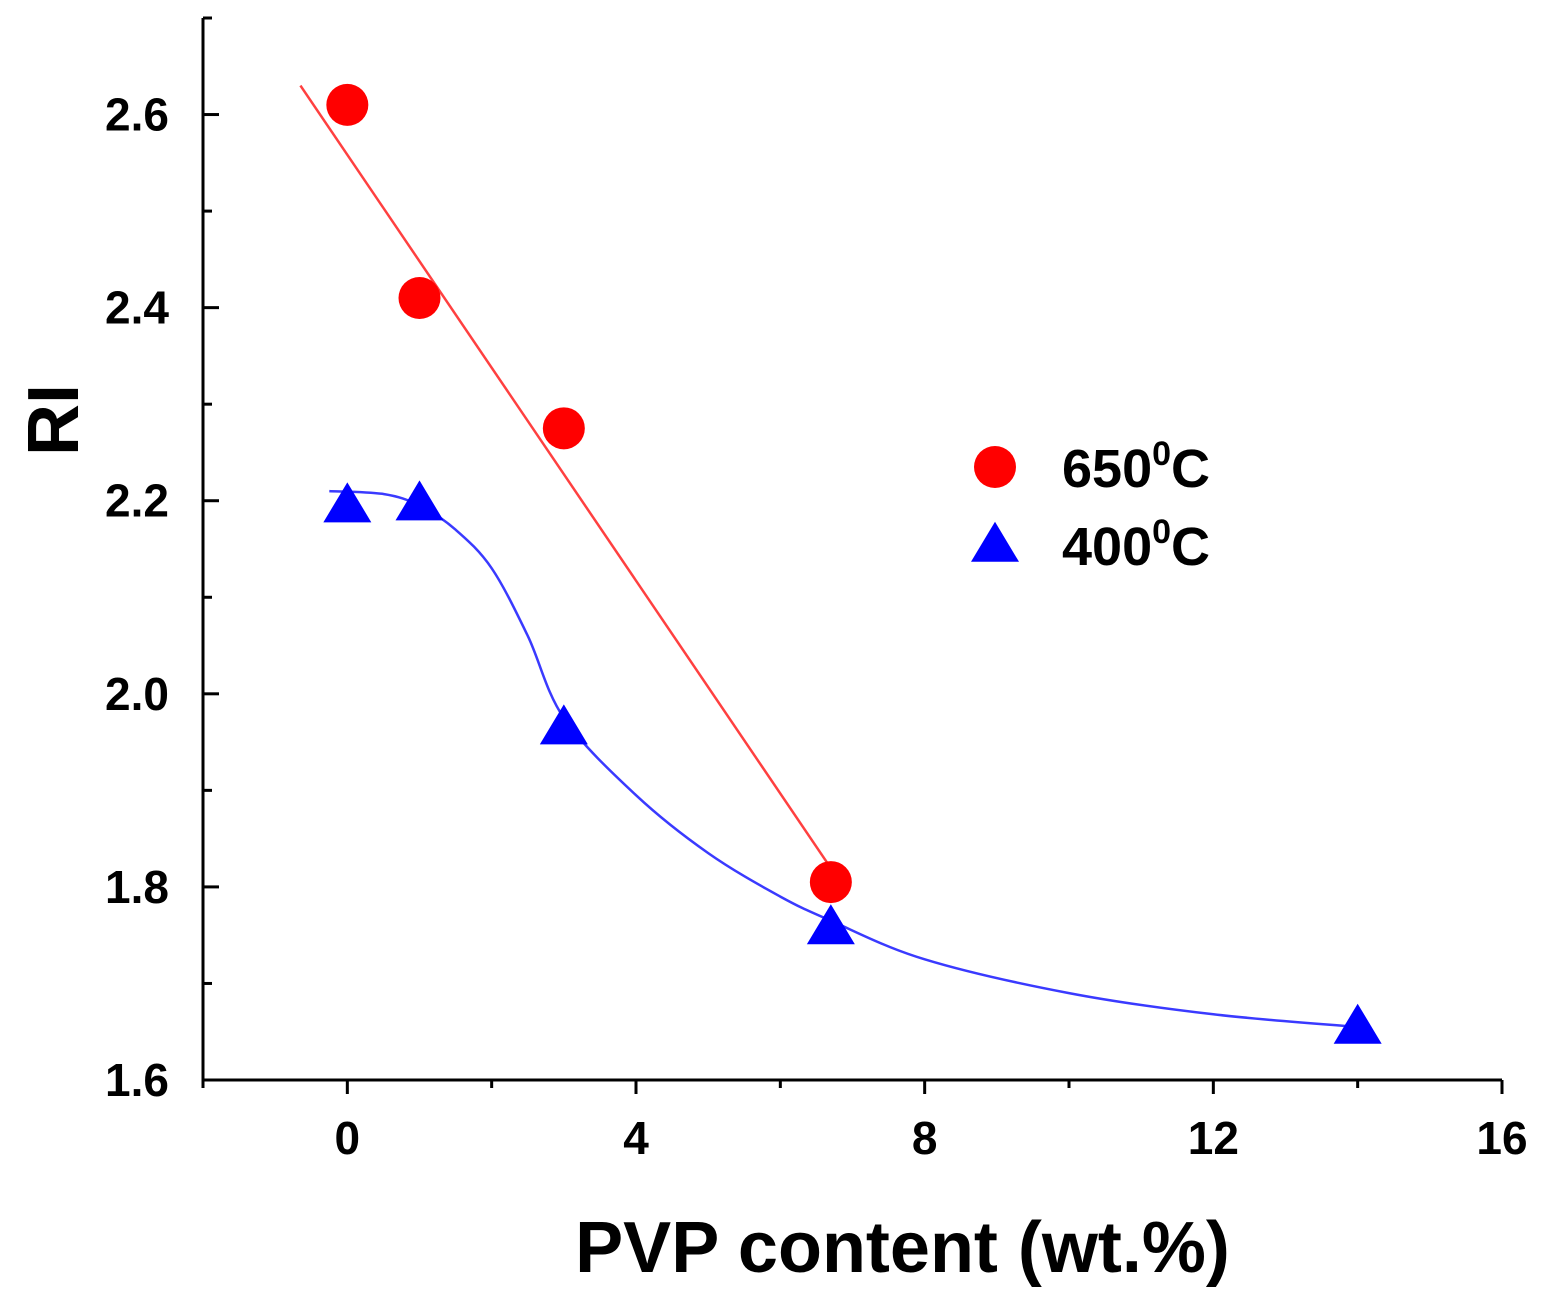 This screenshot has width=1546, height=1314. I want to click on y-axis-title: RI, so click(54, 420).